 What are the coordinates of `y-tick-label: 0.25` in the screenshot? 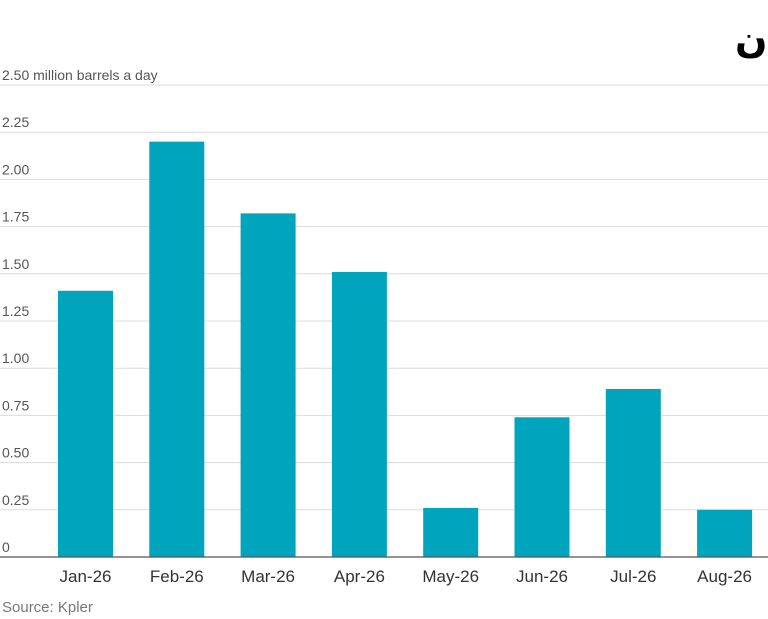 It's located at (15, 500).